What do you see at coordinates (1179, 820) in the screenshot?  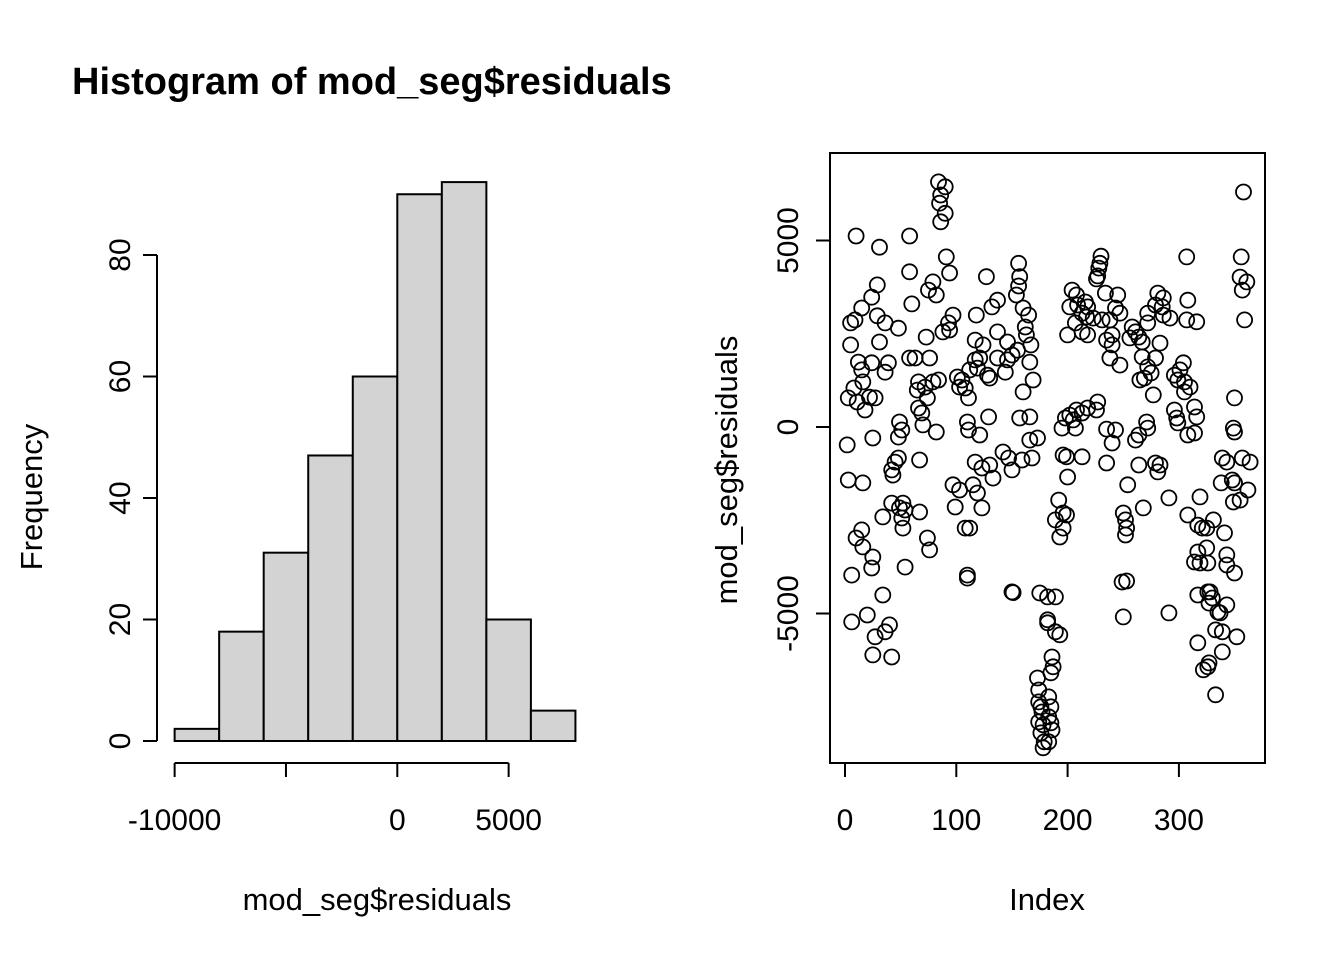 I see `scatter-x-tick-label: 300` at bounding box center [1179, 820].